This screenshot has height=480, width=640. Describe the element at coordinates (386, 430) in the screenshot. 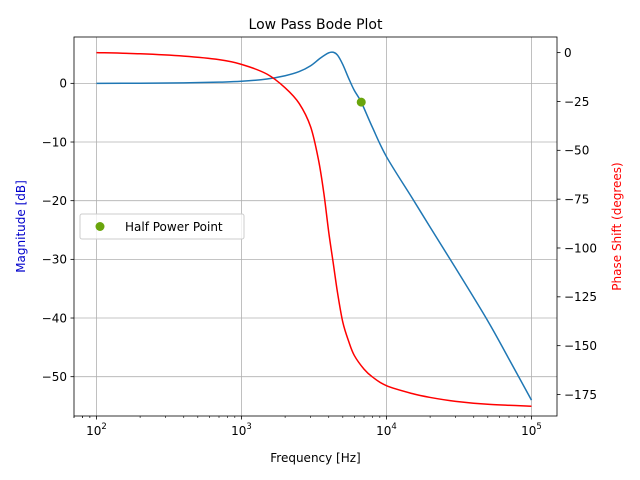

I see `x-tick-label: 10⁴` at that location.